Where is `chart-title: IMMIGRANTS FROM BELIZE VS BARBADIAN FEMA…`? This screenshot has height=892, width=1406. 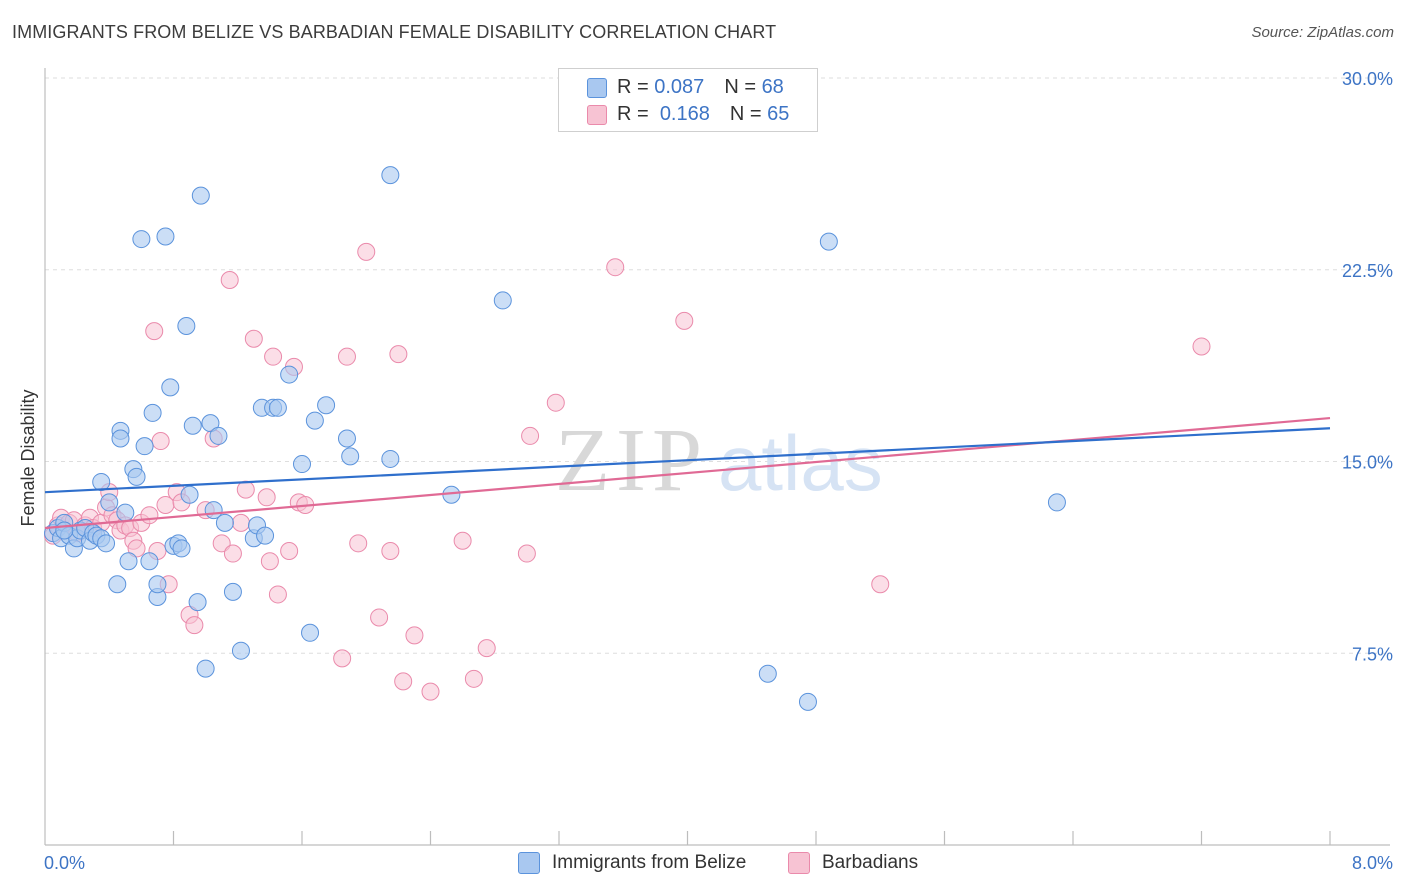
chart-title: IMMIGRANTS FROM BELIZE VS BARBADIAN FEMA… is located at coordinates (394, 32).